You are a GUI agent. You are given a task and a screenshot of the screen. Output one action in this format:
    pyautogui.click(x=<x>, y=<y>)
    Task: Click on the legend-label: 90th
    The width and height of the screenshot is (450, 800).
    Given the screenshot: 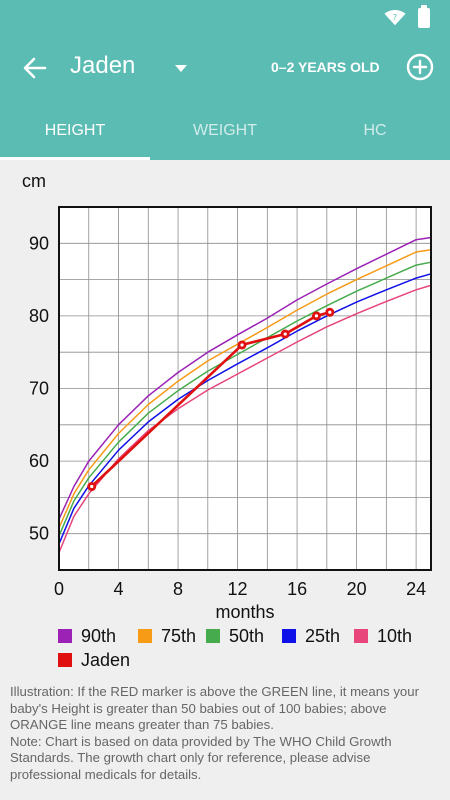 What is the action you would take?
    pyautogui.click(x=99, y=636)
    